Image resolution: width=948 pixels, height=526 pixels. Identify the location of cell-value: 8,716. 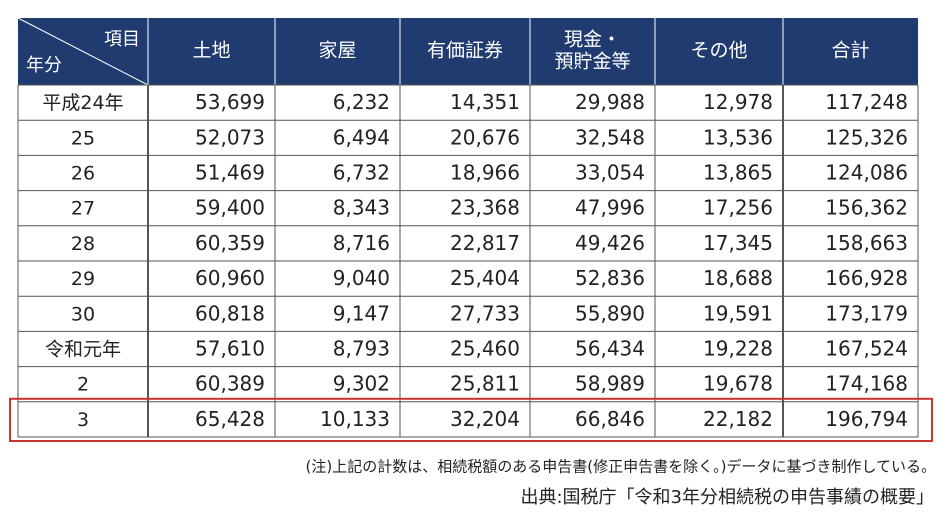
(361, 243).